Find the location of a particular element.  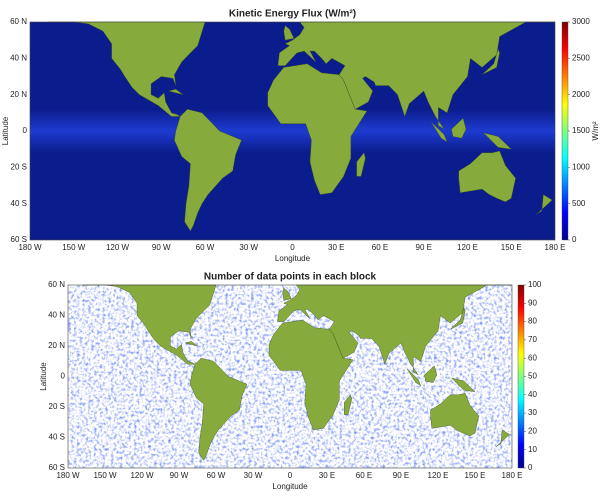

colorbar-tick-label: 500 is located at coordinates (579, 203).